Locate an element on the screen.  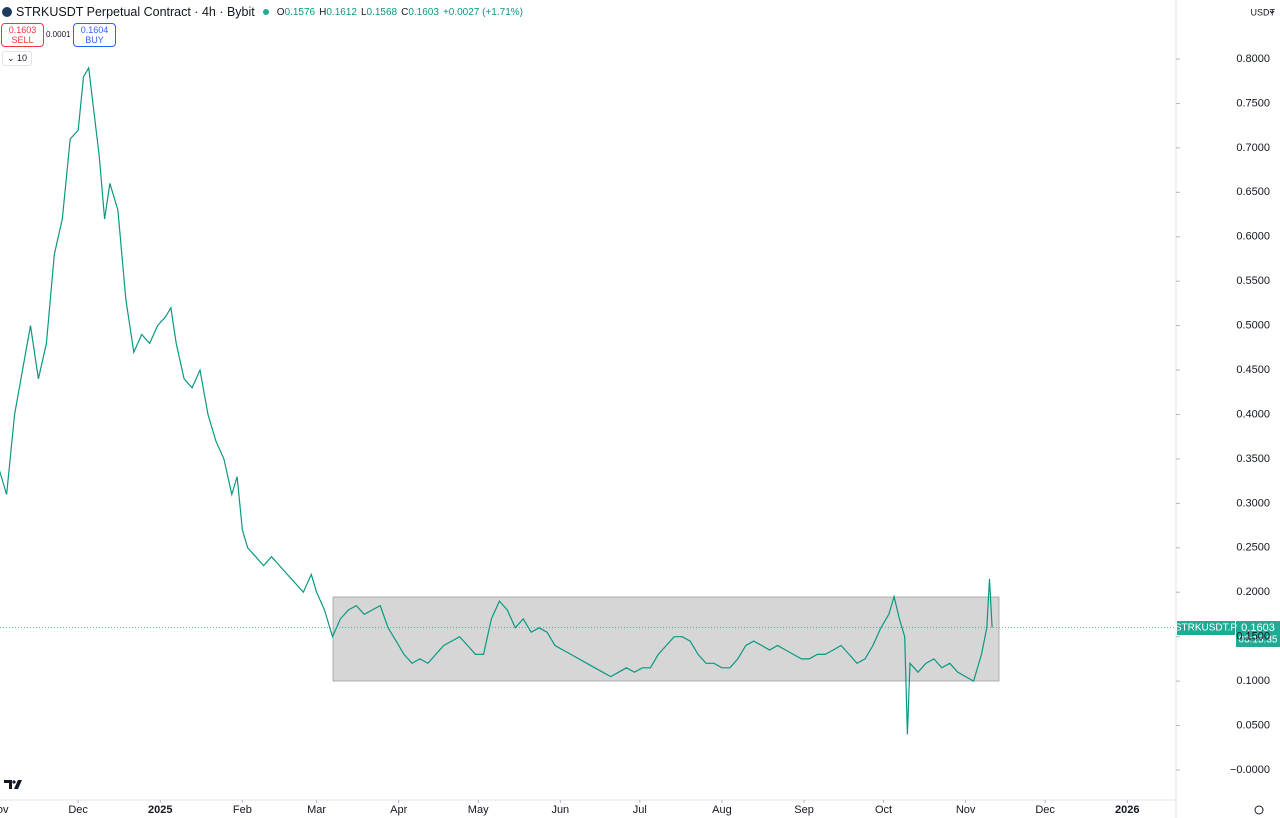
countdown: 03:15:35 is located at coordinates (1258, 640).